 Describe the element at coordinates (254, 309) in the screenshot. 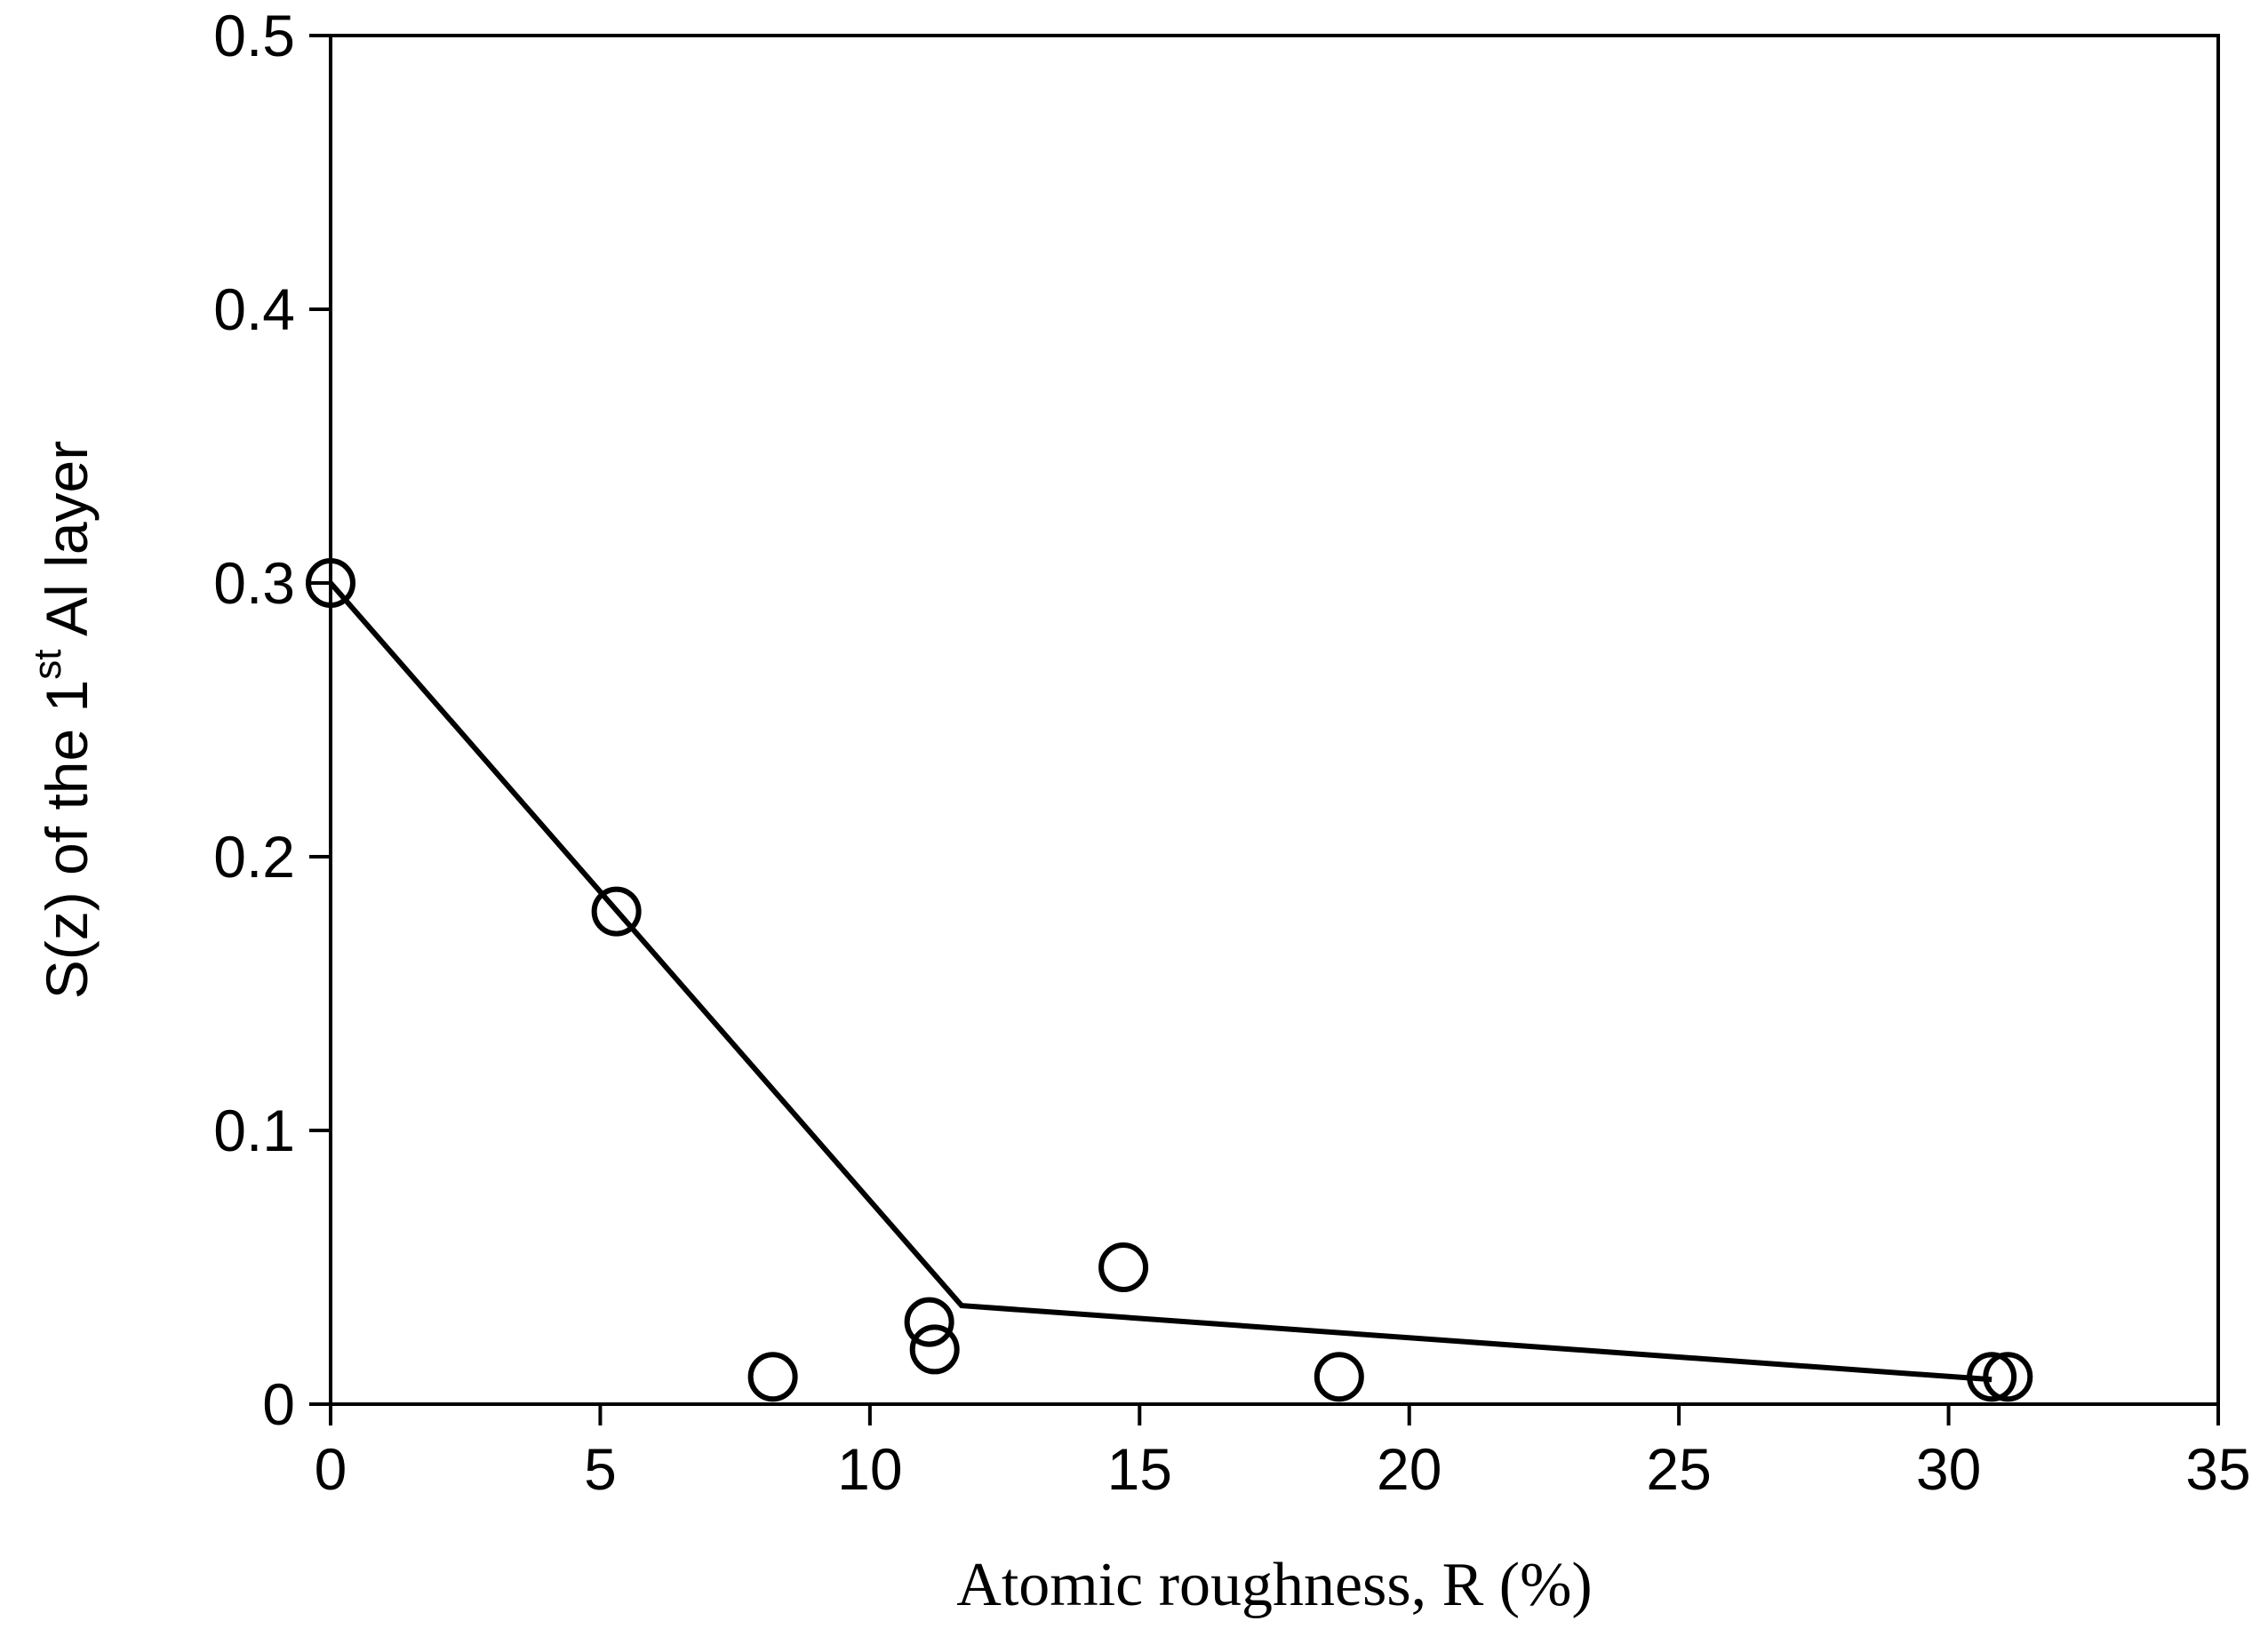

I see `y-tick-label: 0.4` at that location.